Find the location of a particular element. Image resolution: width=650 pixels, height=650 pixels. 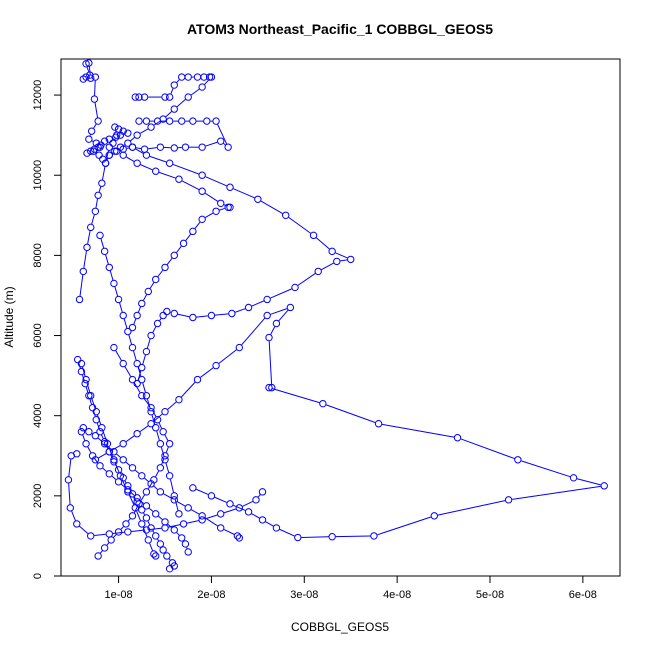

x-axis-label: COBBGL_GEOS5 is located at coordinates (340, 627).